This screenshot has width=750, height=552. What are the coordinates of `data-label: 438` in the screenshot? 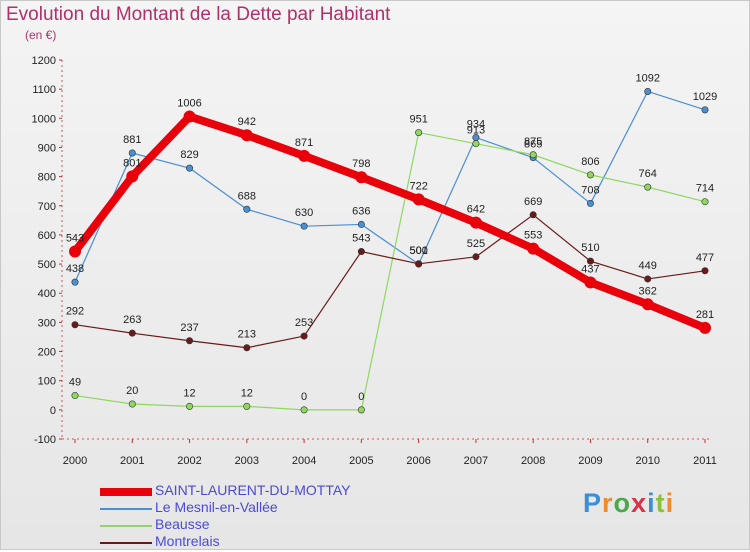 It's located at (75, 269).